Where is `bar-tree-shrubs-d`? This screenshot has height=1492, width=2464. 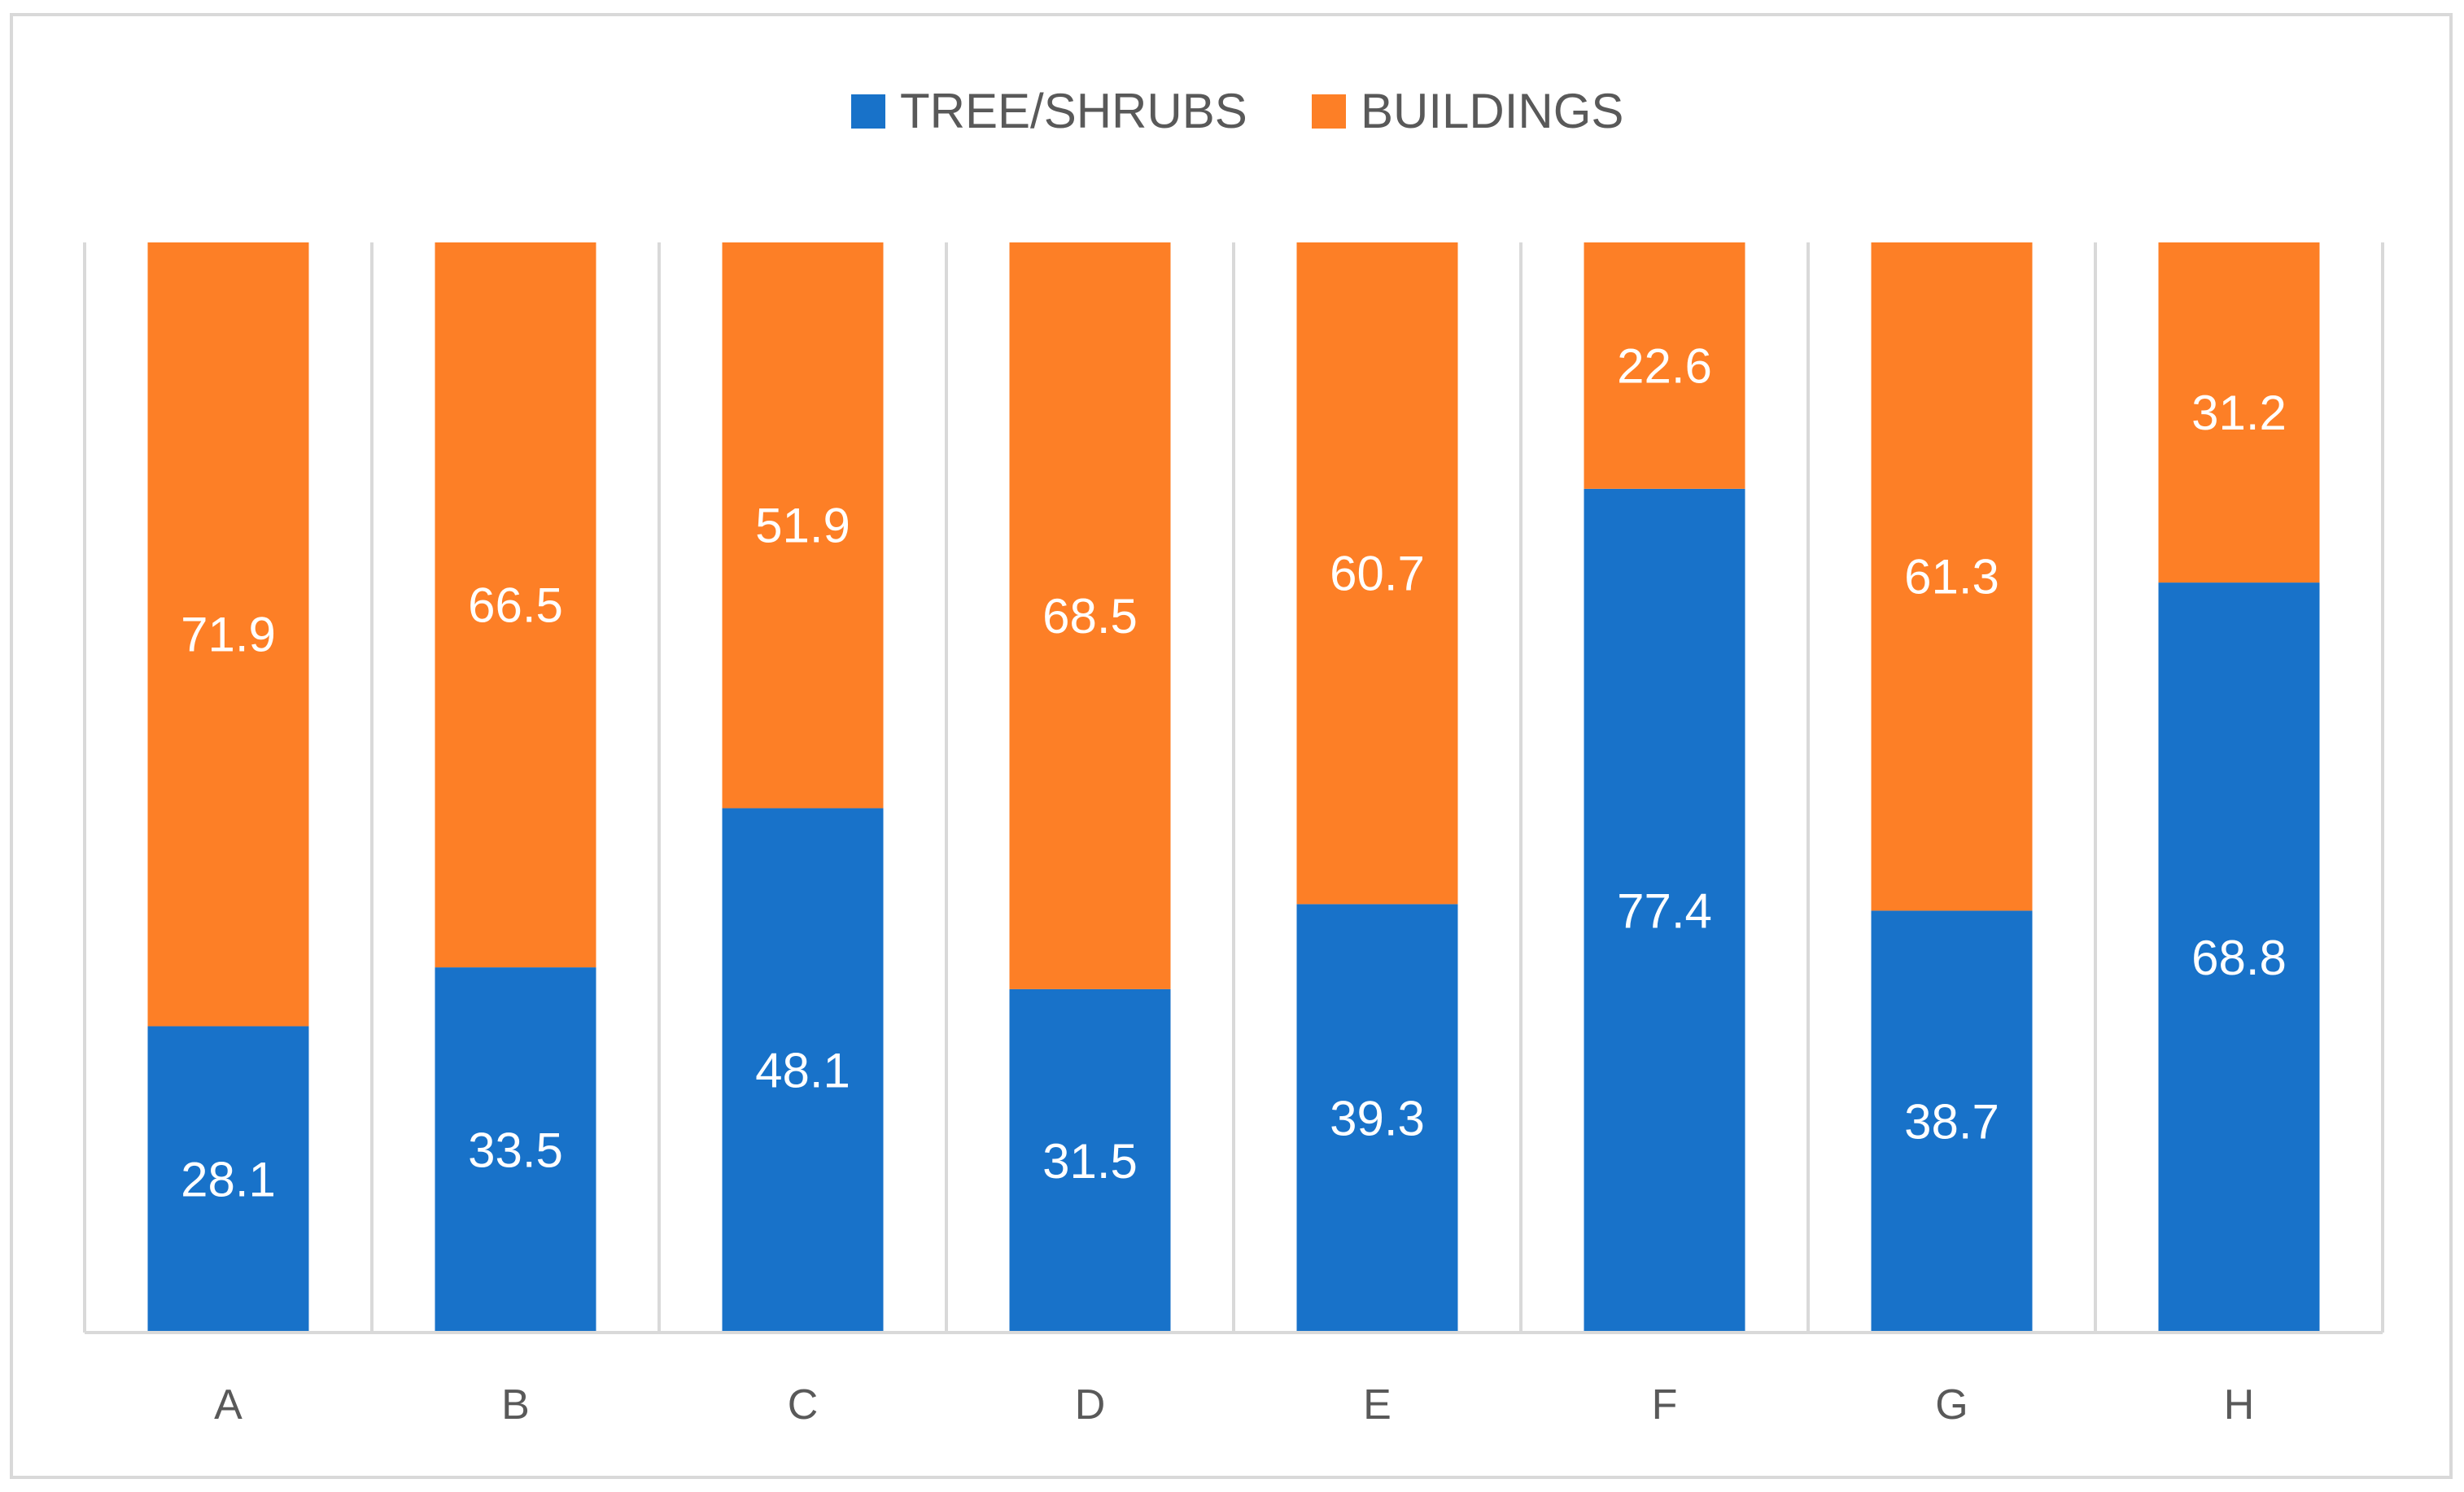 bar-tree-shrubs-d is located at coordinates (1090, 1160).